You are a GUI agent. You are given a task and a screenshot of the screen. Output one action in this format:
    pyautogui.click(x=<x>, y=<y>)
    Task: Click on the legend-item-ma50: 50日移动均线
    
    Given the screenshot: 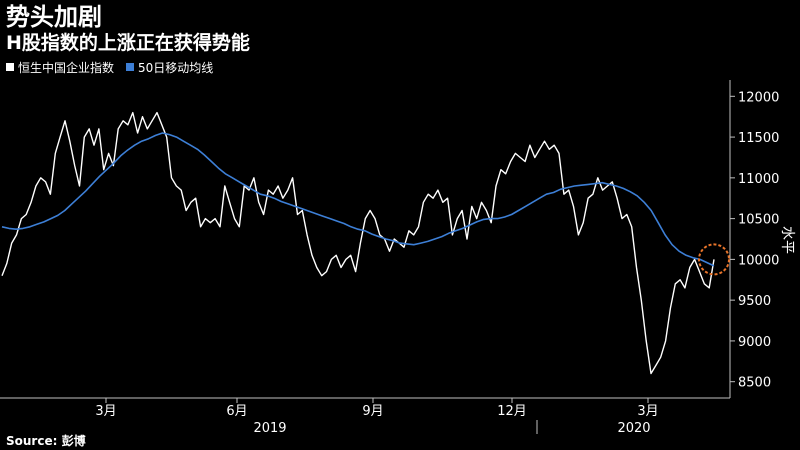 What is the action you would take?
    pyautogui.click(x=169, y=67)
    